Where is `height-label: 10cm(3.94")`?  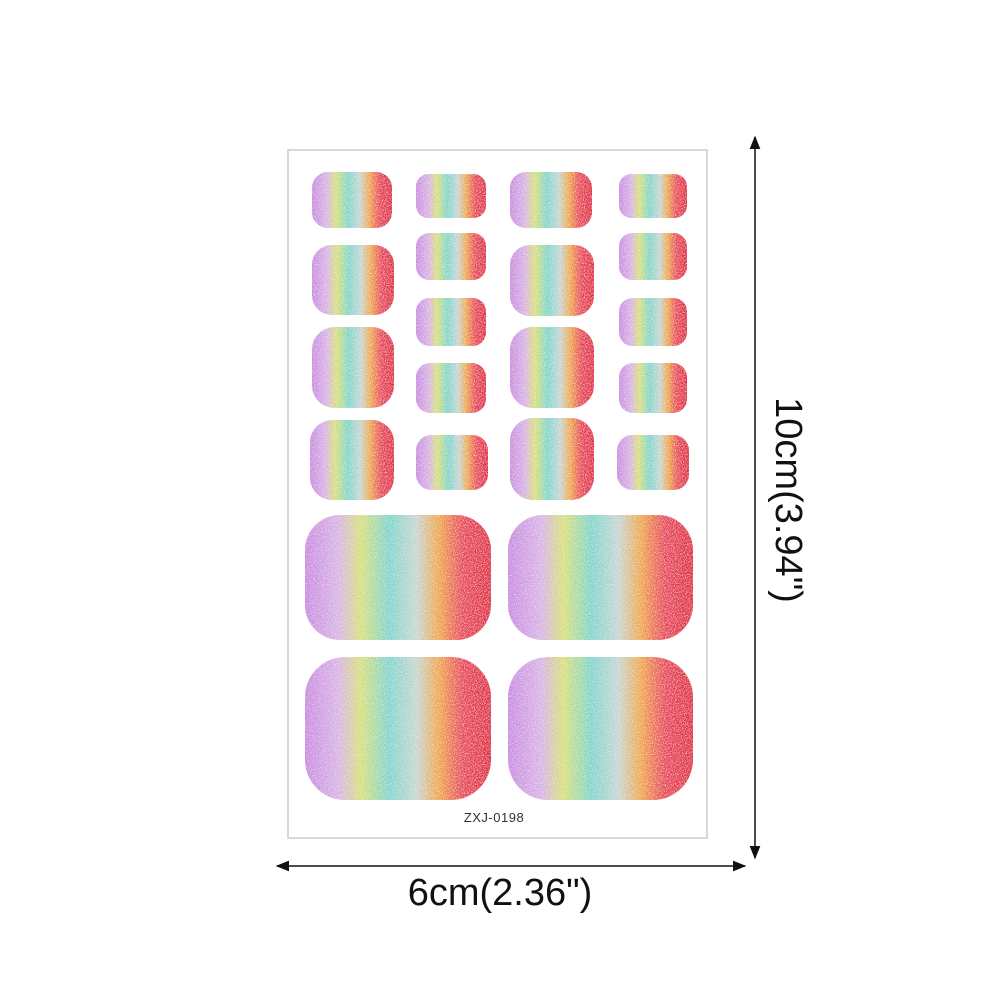
height-label: 10cm(3.94") is located at coordinates (788, 500).